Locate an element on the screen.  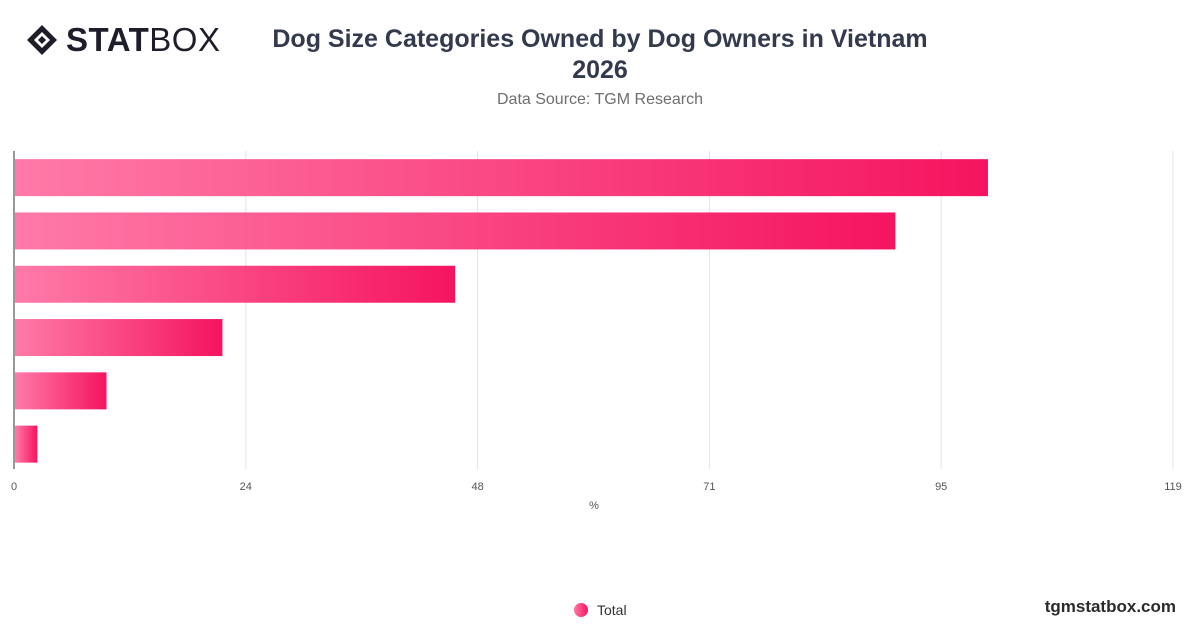
legend-label: Total is located at coordinates (612, 610).